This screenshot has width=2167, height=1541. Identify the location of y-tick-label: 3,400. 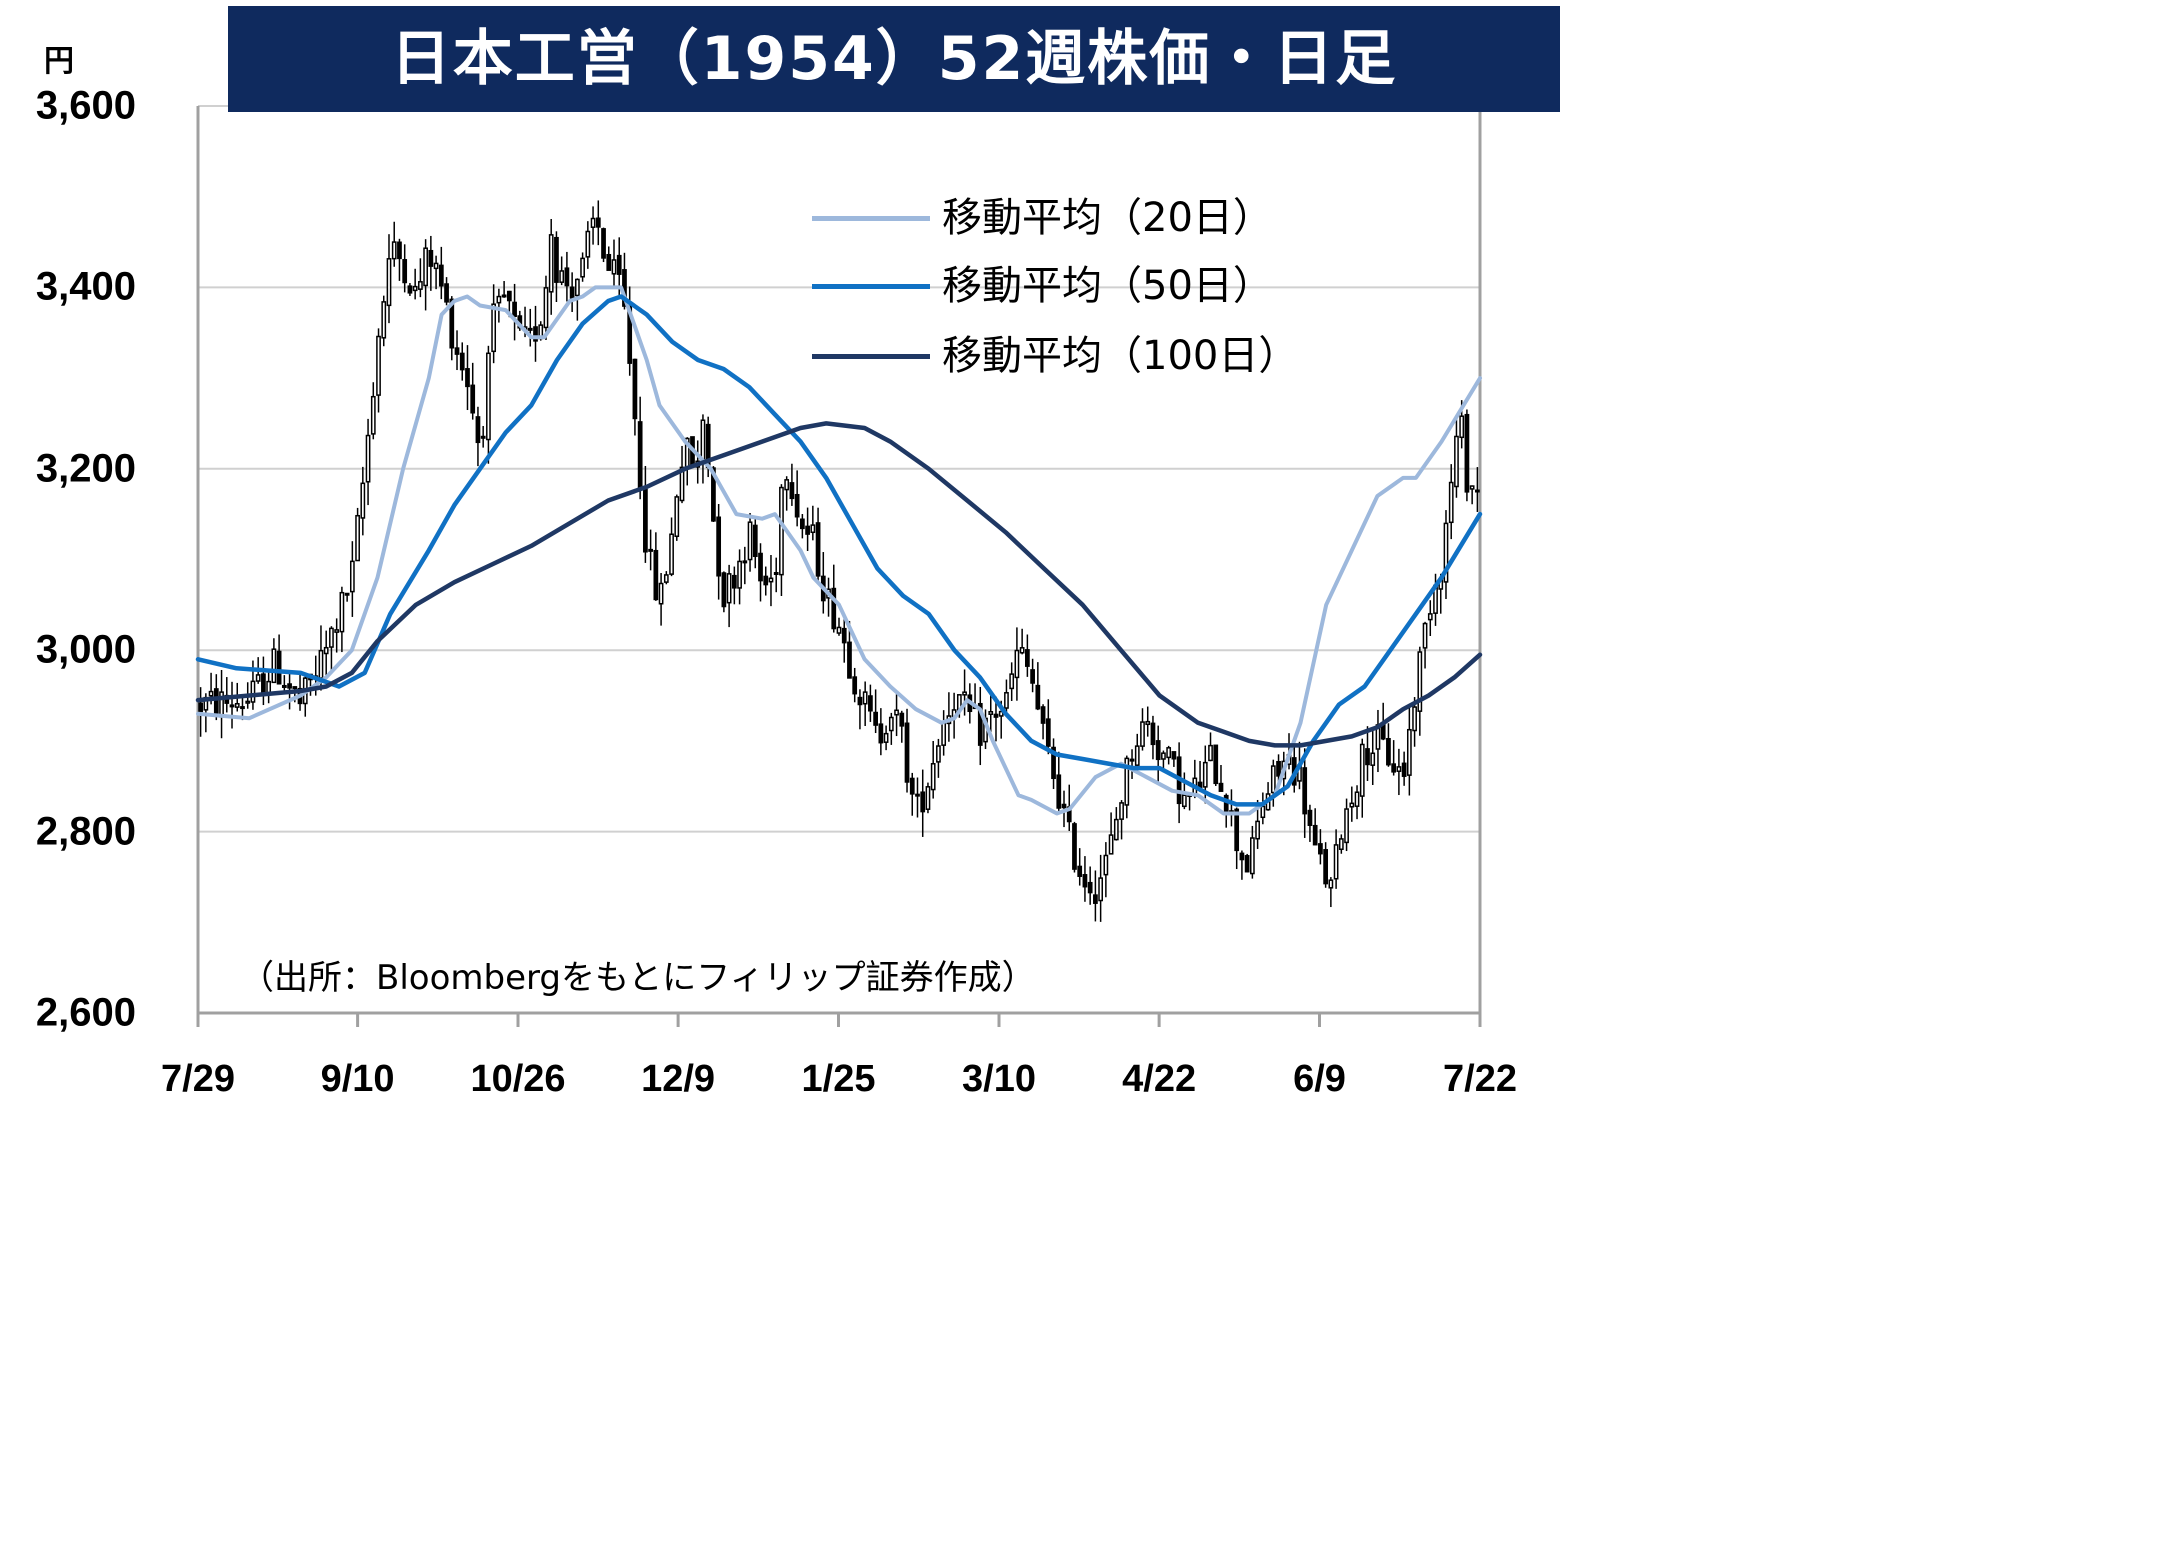
(85, 286).